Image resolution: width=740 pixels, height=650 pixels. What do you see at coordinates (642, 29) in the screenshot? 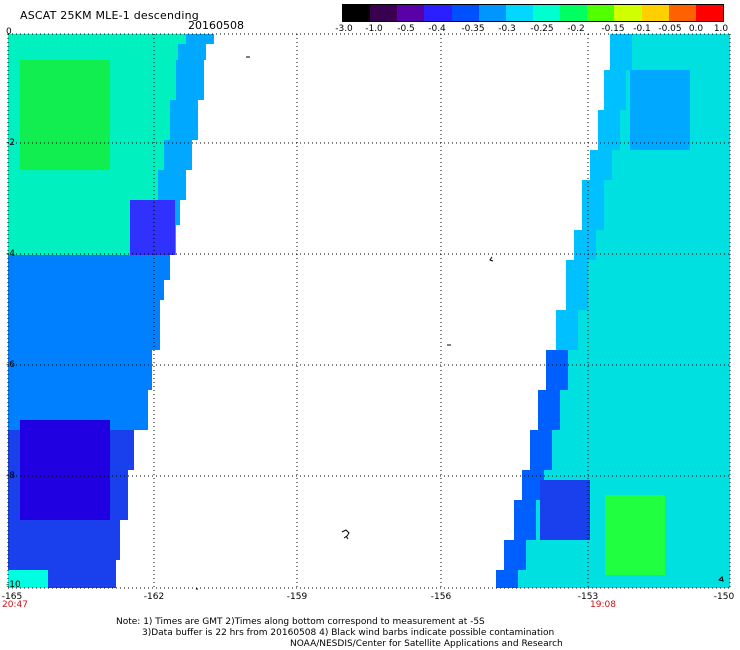
I see `colorbar-label: -0.1` at bounding box center [642, 29].